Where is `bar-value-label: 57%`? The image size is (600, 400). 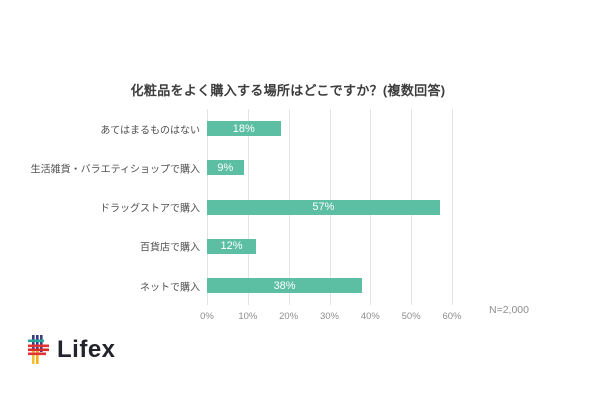
bar-value-label: 57% is located at coordinates (323, 207).